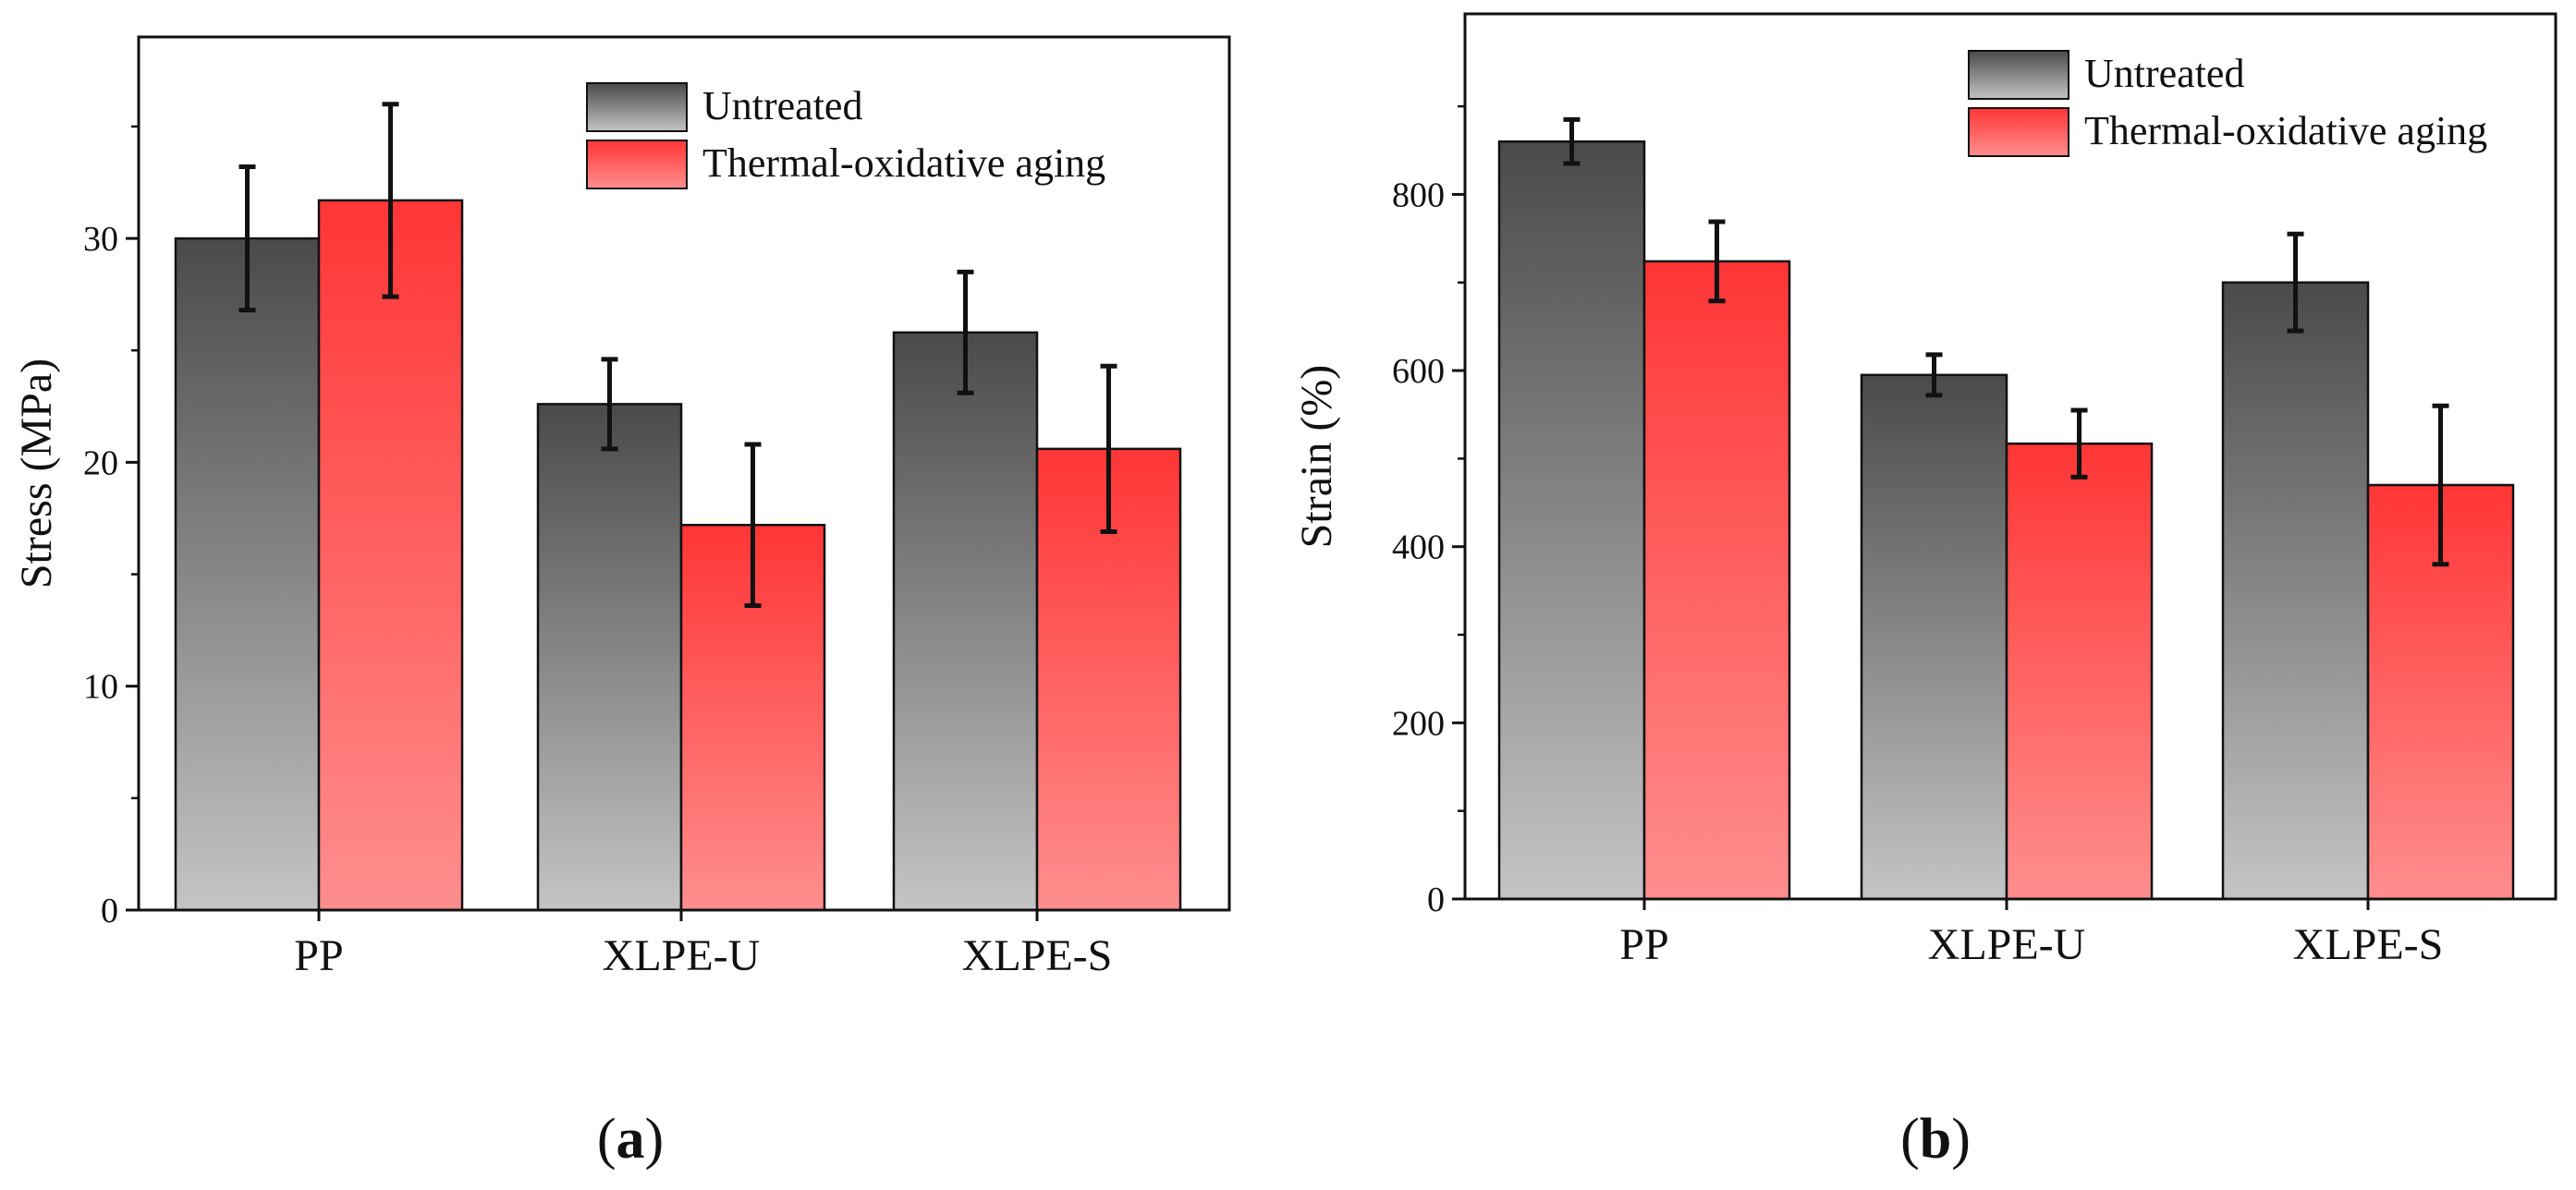  What do you see at coordinates (609, 657) in the screenshot?
I see `bar-a-untreated-xlpe-u` at bounding box center [609, 657].